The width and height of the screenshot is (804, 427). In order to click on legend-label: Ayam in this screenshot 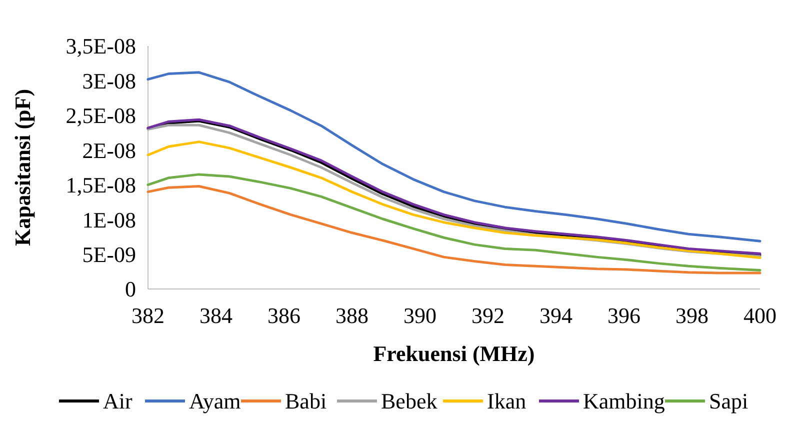, I will do `click(215, 401)`.